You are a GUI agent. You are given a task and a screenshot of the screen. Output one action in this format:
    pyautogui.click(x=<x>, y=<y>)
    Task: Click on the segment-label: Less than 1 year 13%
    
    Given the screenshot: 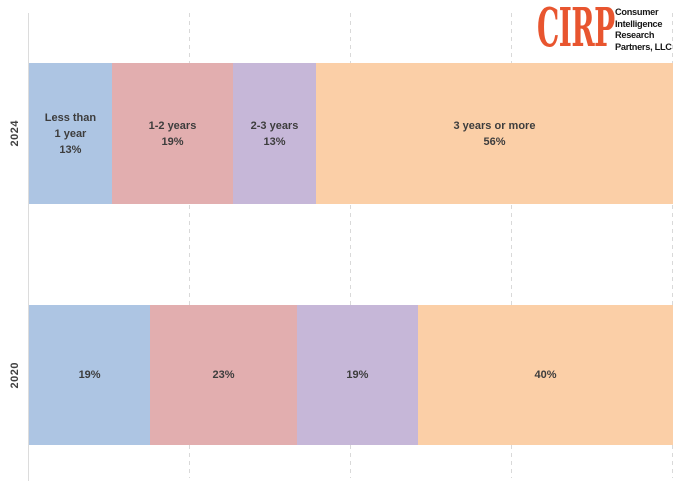 What is the action you would take?
    pyautogui.click(x=70, y=134)
    